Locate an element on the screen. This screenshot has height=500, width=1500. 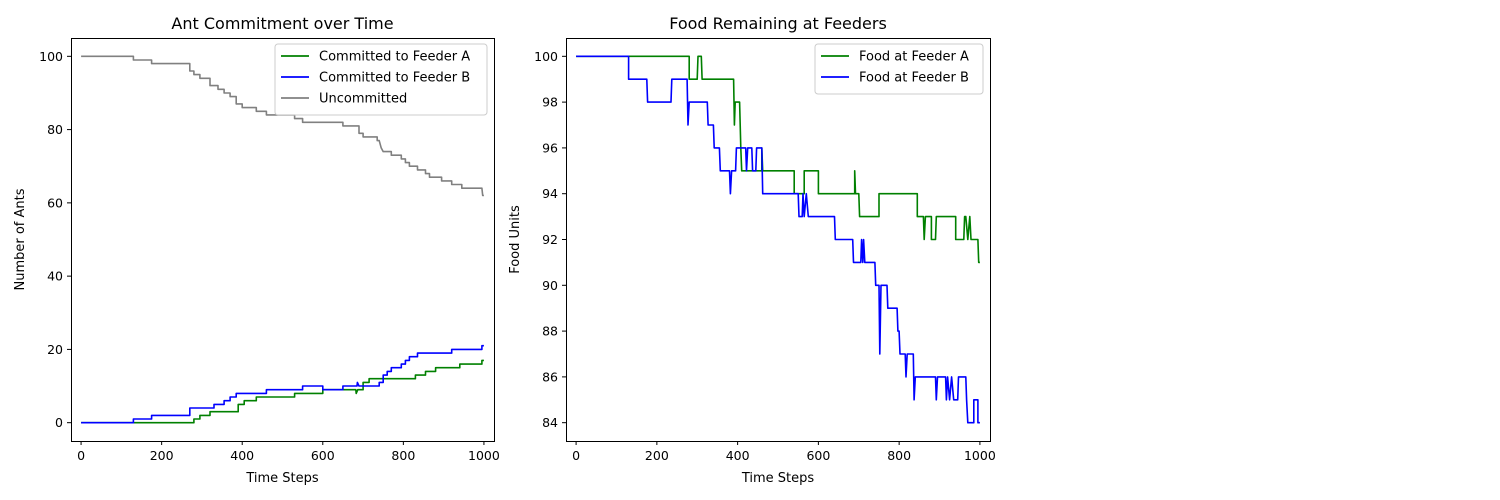
y-tick-label: 20 is located at coordinates (55, 349).